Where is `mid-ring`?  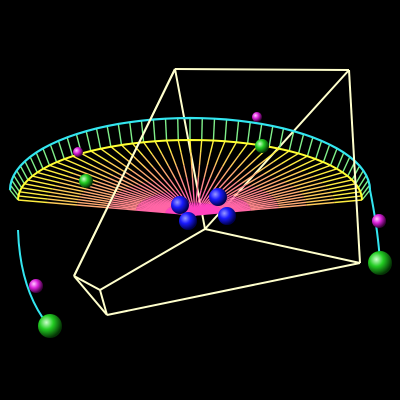 mid-ring is located at coordinates (190, 169).